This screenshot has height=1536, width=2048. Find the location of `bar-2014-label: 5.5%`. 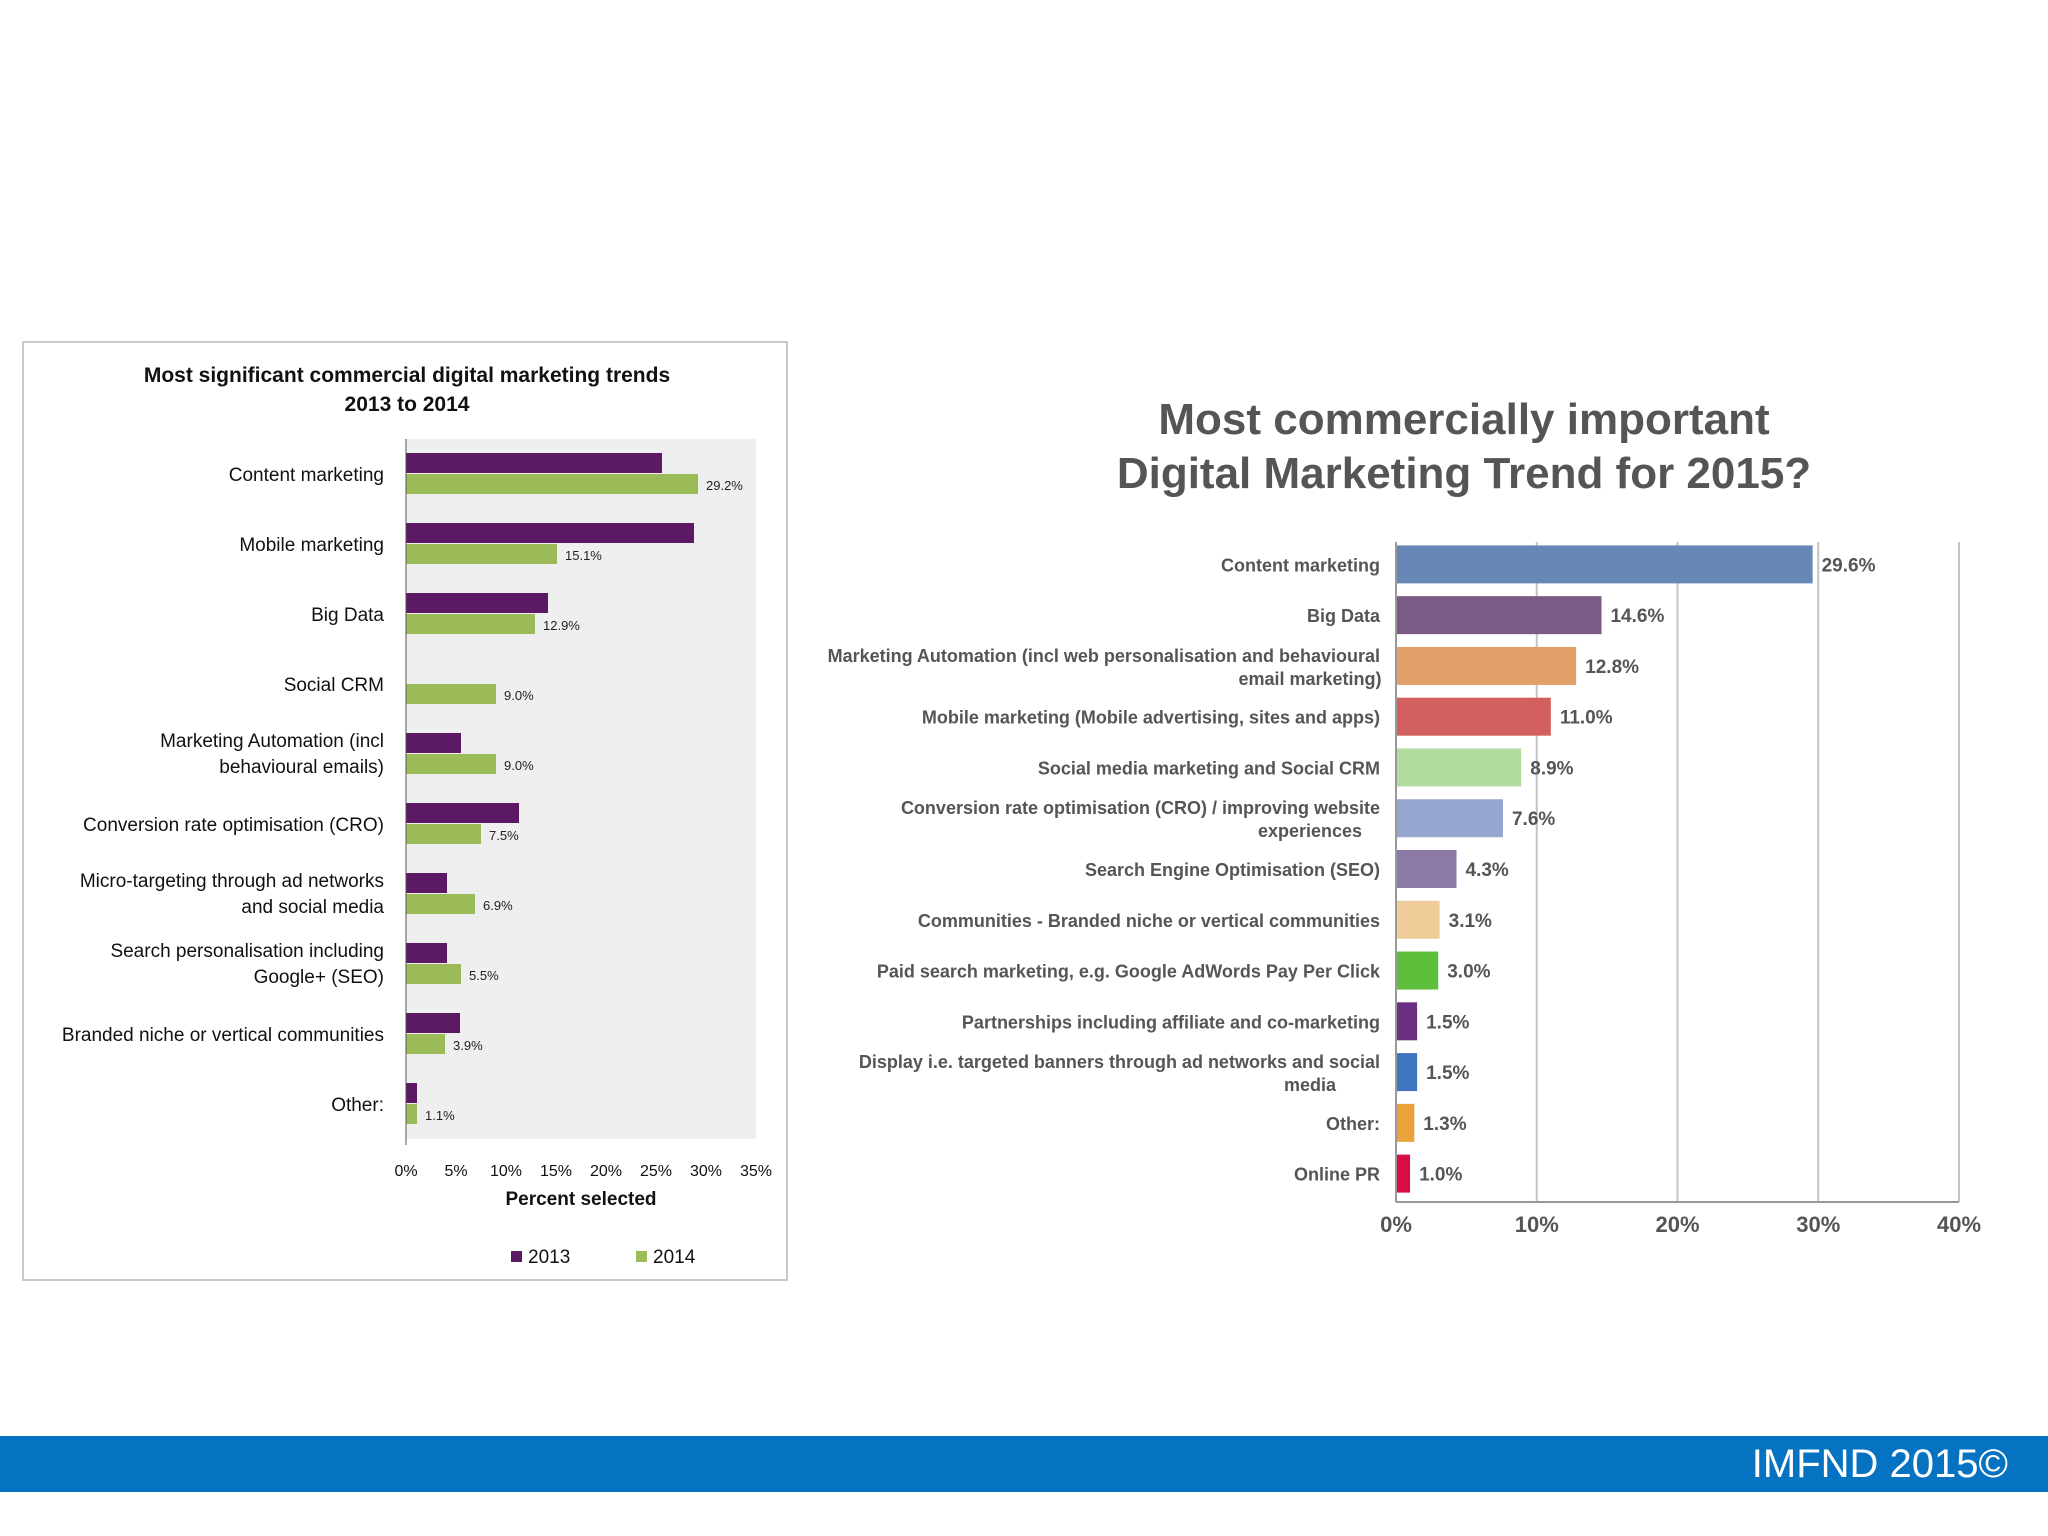

bar-2014-label: 5.5% is located at coordinates (484, 975).